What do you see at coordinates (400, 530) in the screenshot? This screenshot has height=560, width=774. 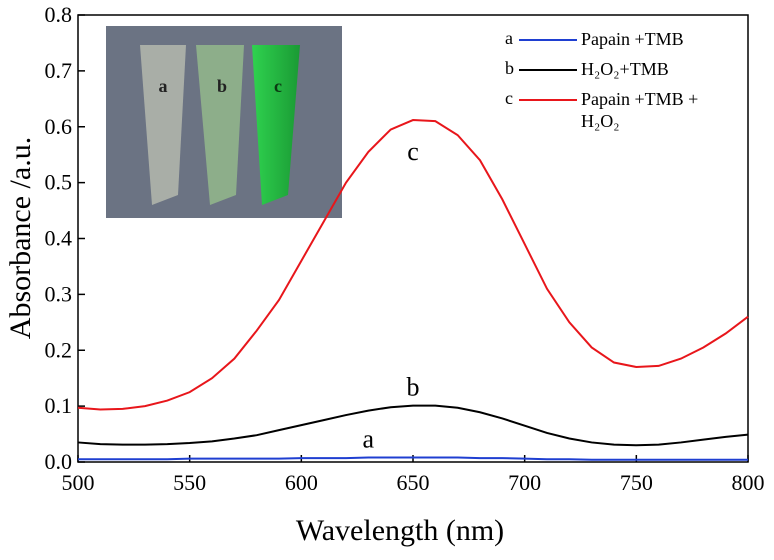 I see `x-axis-title: Wavelength (nm)` at bounding box center [400, 530].